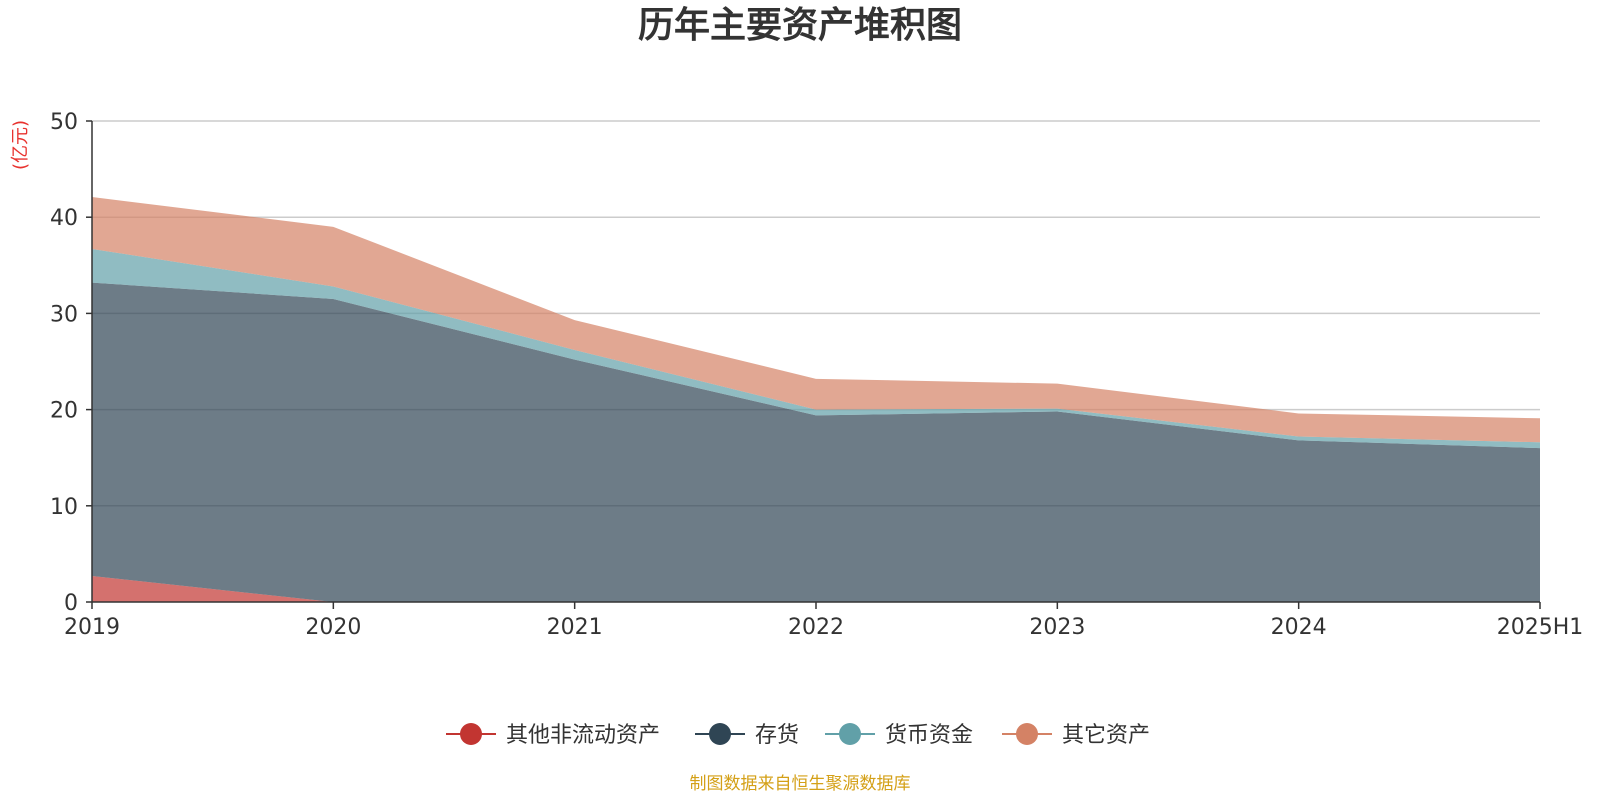 The image size is (1600, 800). What do you see at coordinates (816, 627) in the screenshot?
I see `x-tick-label: 2022` at bounding box center [816, 627].